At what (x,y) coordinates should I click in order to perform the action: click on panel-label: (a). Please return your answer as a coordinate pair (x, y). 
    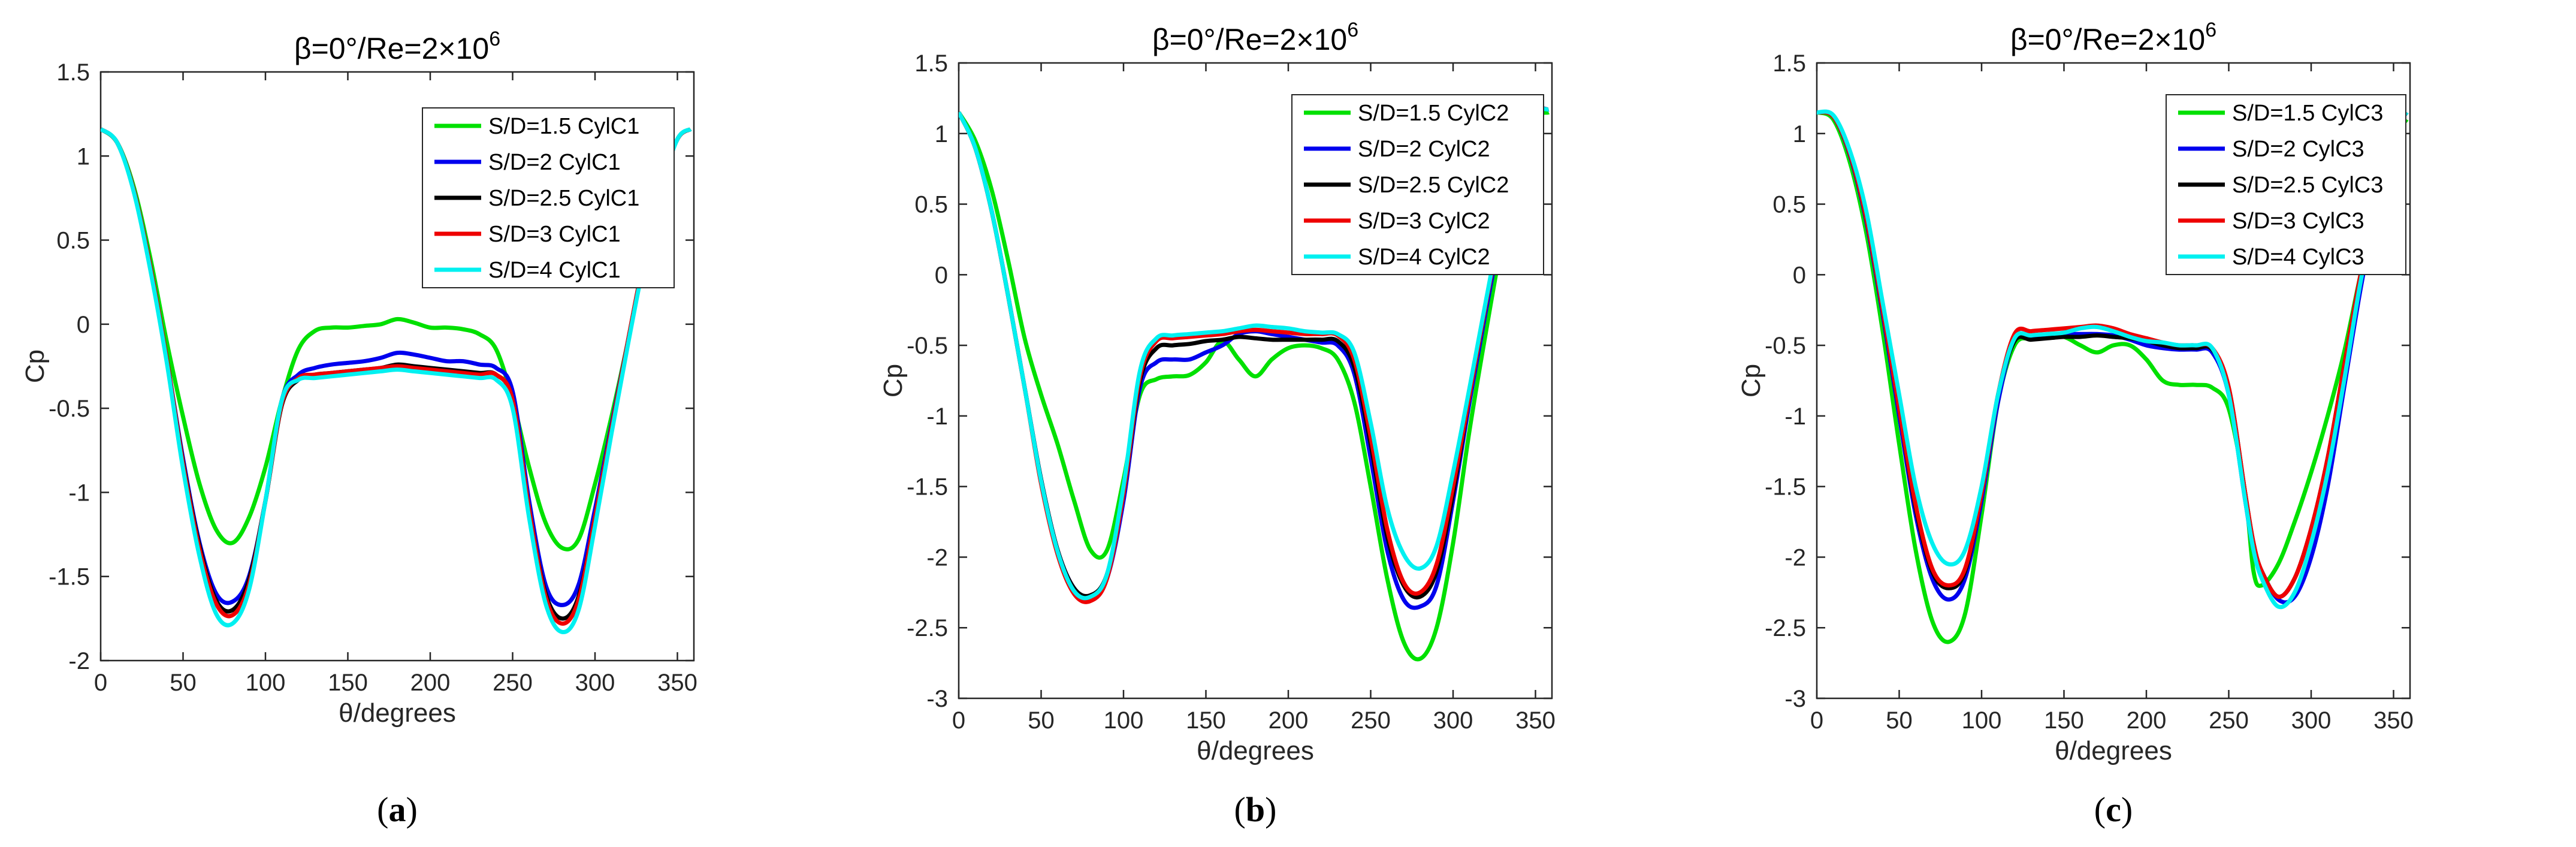
    Looking at the image, I should click on (398, 809).